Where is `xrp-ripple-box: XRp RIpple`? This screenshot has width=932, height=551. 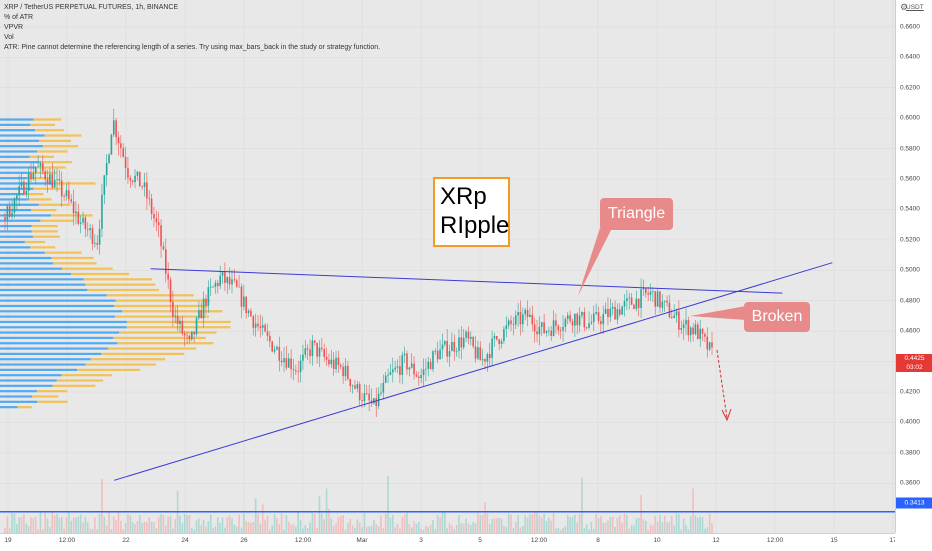 xrp-ripple-box: XRp RIpple is located at coordinates (471, 212).